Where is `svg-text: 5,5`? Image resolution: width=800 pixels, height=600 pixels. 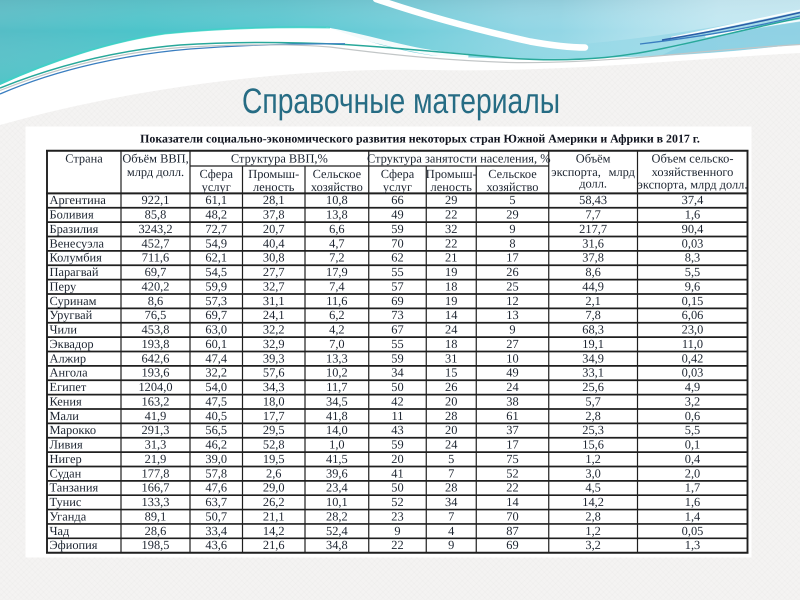
svg-text: 5,5 is located at coordinates (693, 430).